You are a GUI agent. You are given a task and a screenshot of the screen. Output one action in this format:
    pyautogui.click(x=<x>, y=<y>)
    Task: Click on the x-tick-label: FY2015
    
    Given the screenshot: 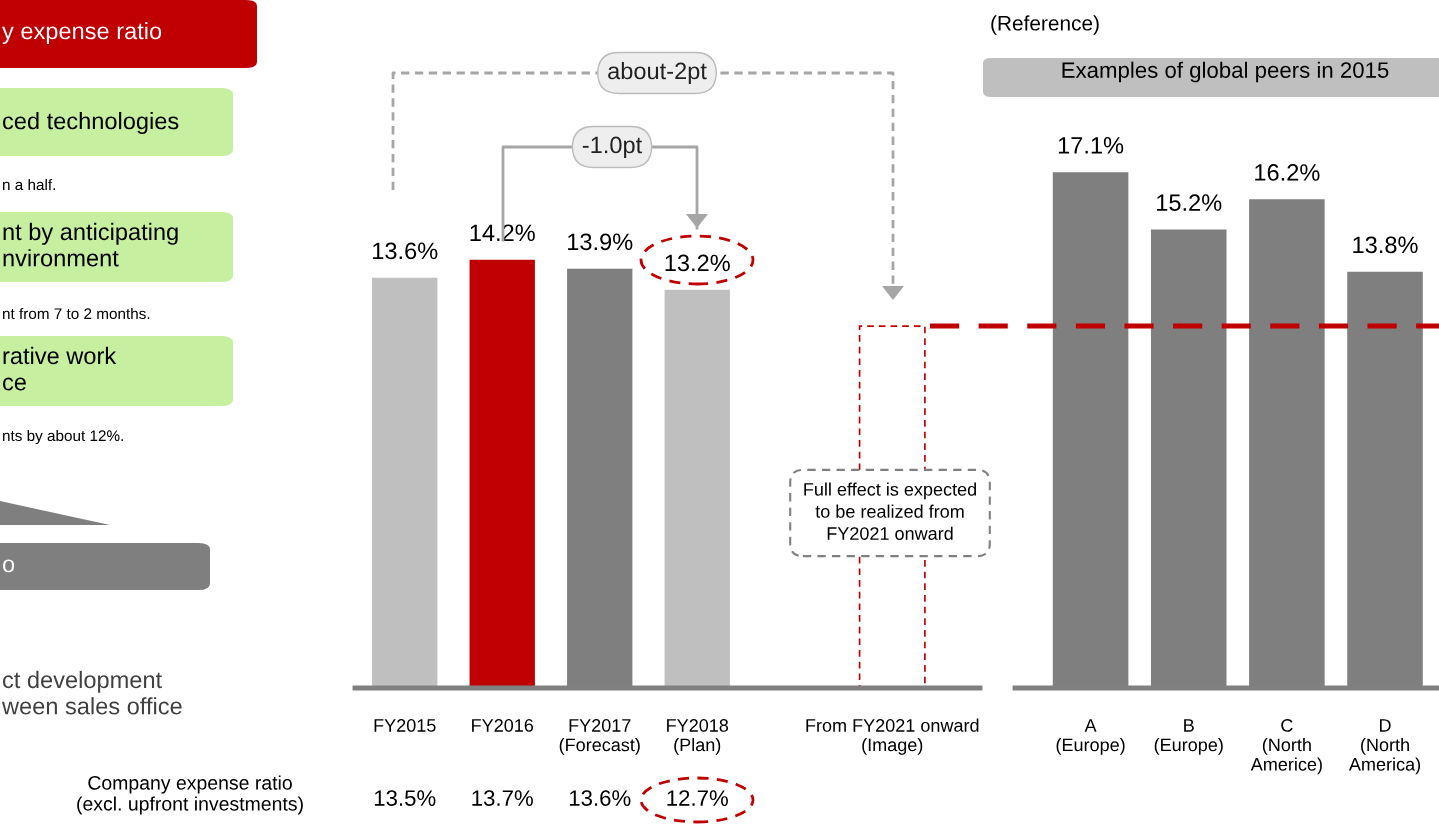 What is the action you would take?
    pyautogui.click(x=405, y=725)
    